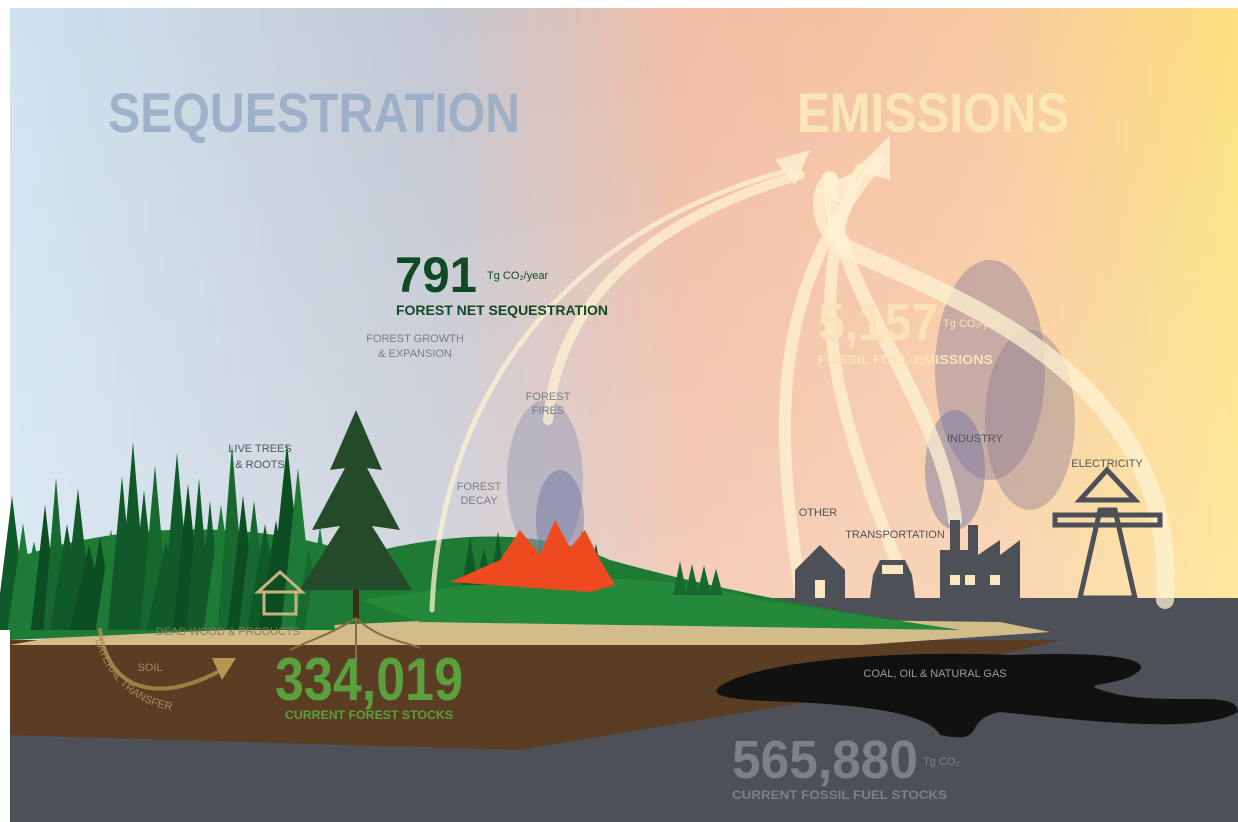  What do you see at coordinates (892, 569) in the screenshot?
I see `car-window` at bounding box center [892, 569].